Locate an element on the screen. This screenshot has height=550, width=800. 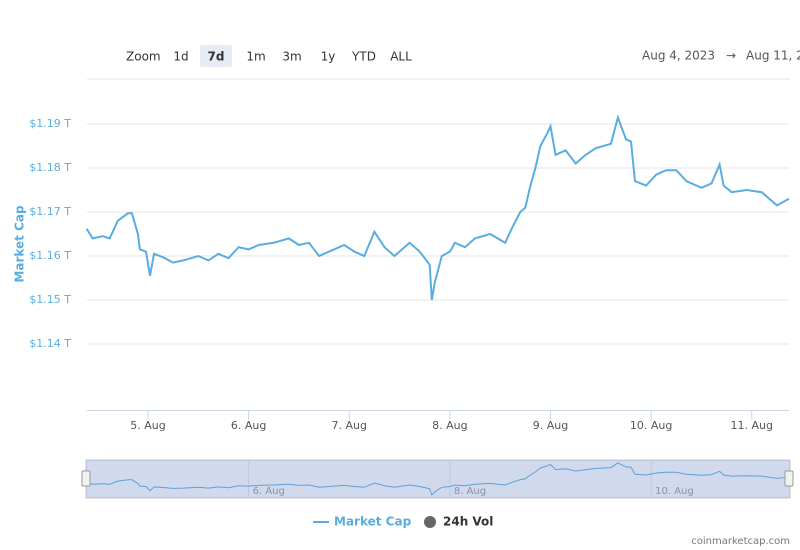
zoom-button: 3m is located at coordinates (291, 57).